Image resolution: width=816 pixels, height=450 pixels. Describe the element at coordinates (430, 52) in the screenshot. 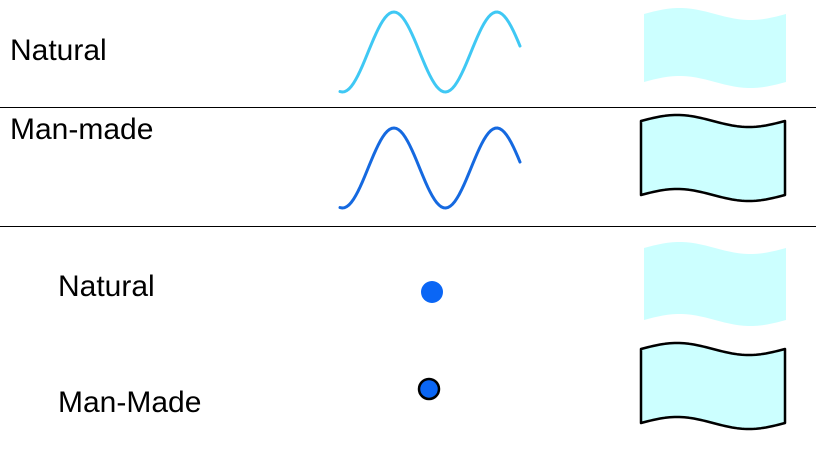

I see `natural-wave-line-icon` at that location.